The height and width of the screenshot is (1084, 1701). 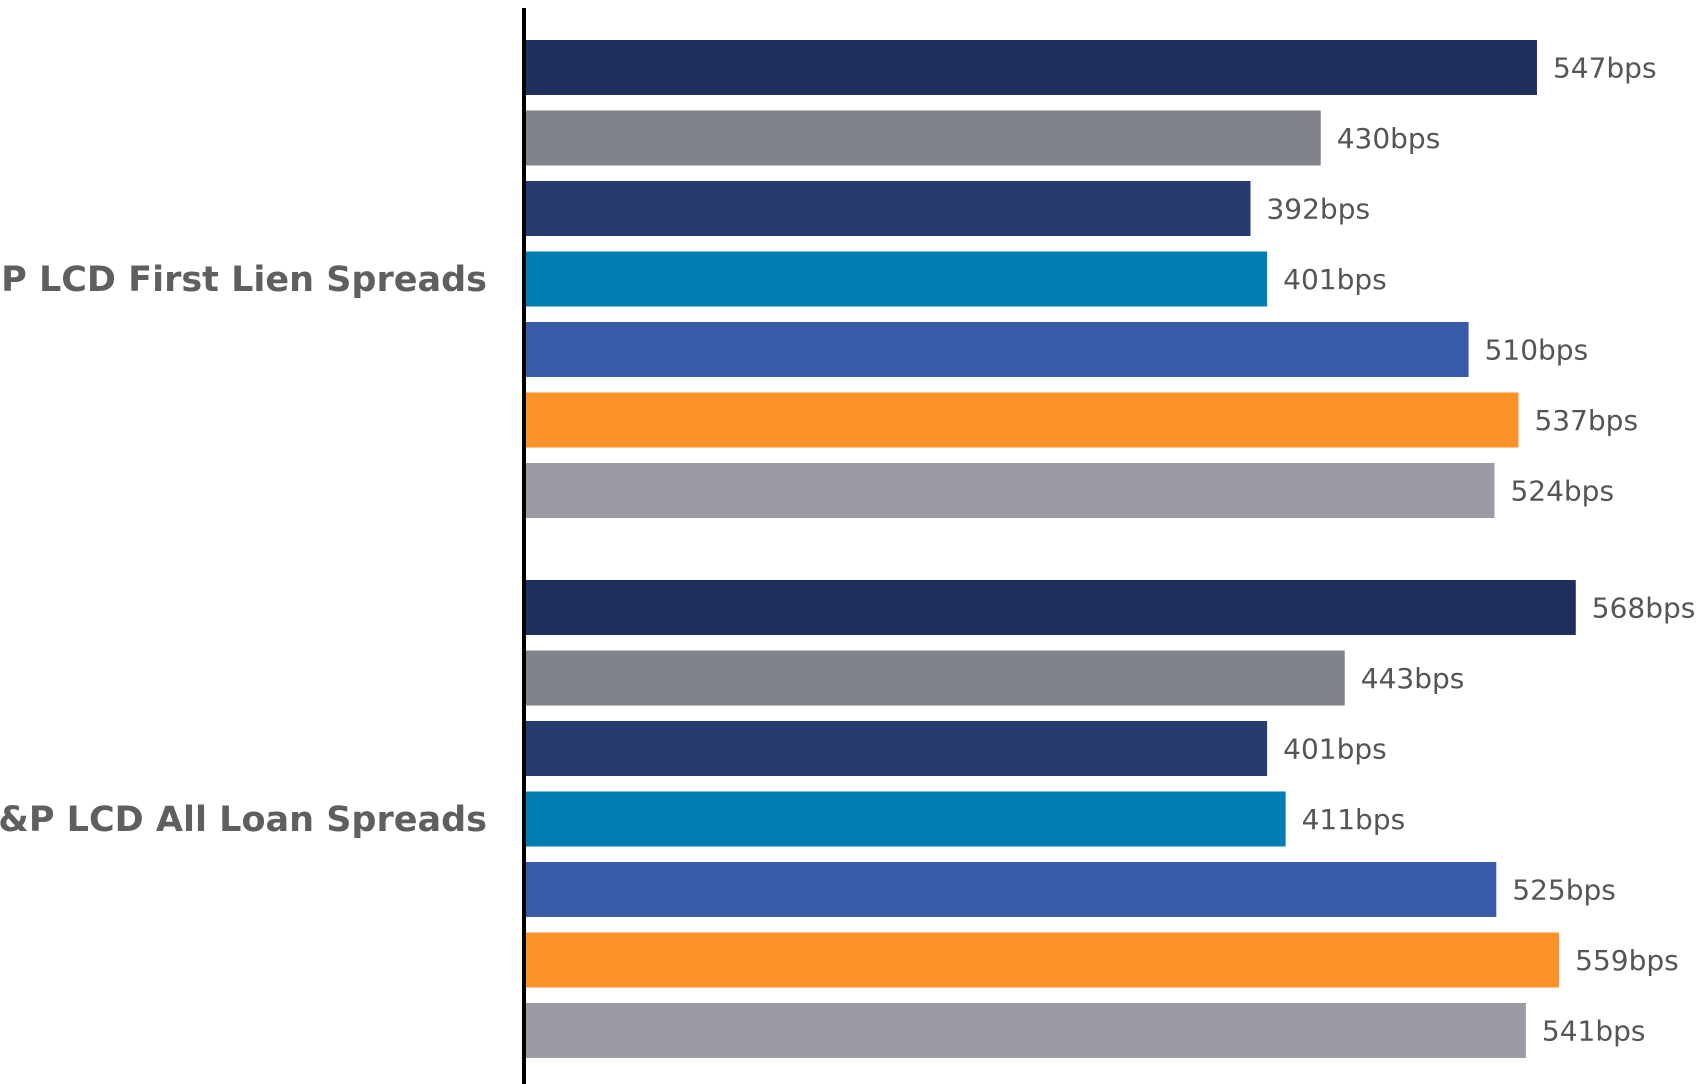 What do you see at coordinates (1537, 350) in the screenshot?
I see `bar-value-label: 510bps` at bounding box center [1537, 350].